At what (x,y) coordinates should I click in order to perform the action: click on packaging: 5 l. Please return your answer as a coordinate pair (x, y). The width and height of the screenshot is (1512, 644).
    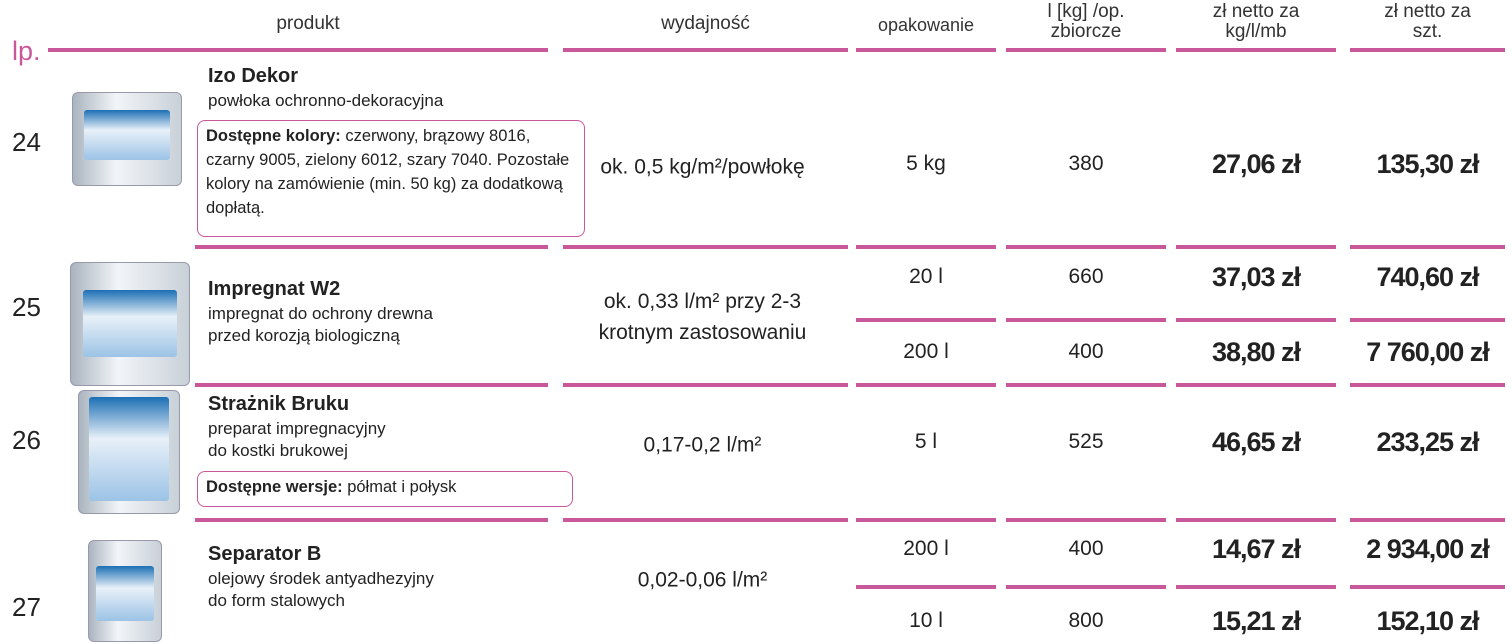
    Looking at the image, I should click on (926, 441).